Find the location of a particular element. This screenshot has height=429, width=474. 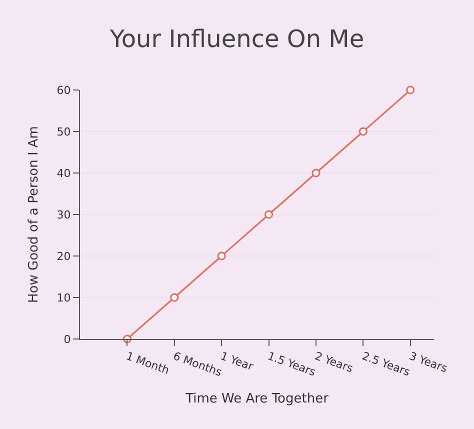

x-axis-title: Time We Are Together is located at coordinates (257, 399).